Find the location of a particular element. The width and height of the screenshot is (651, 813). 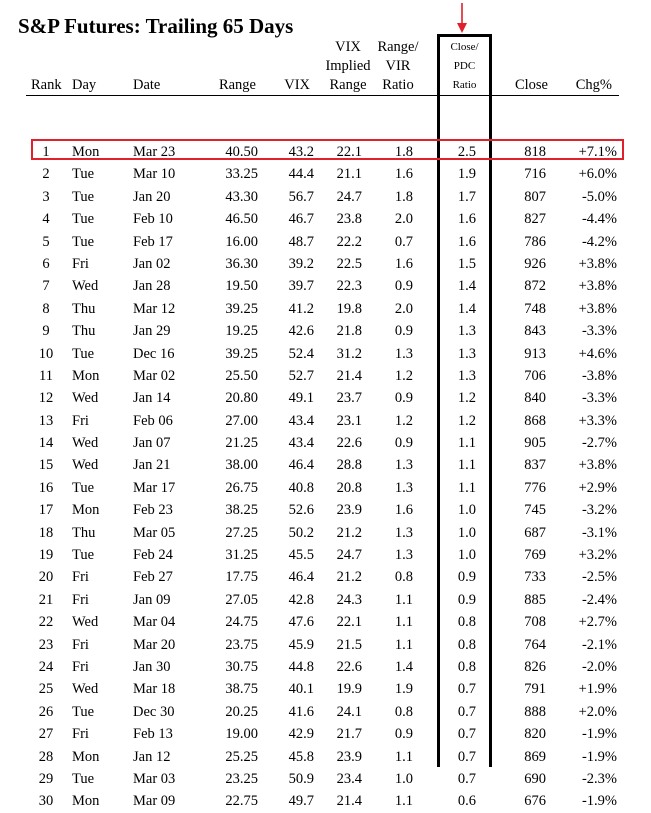

cell-range: 33.25 is located at coordinates (241, 174).